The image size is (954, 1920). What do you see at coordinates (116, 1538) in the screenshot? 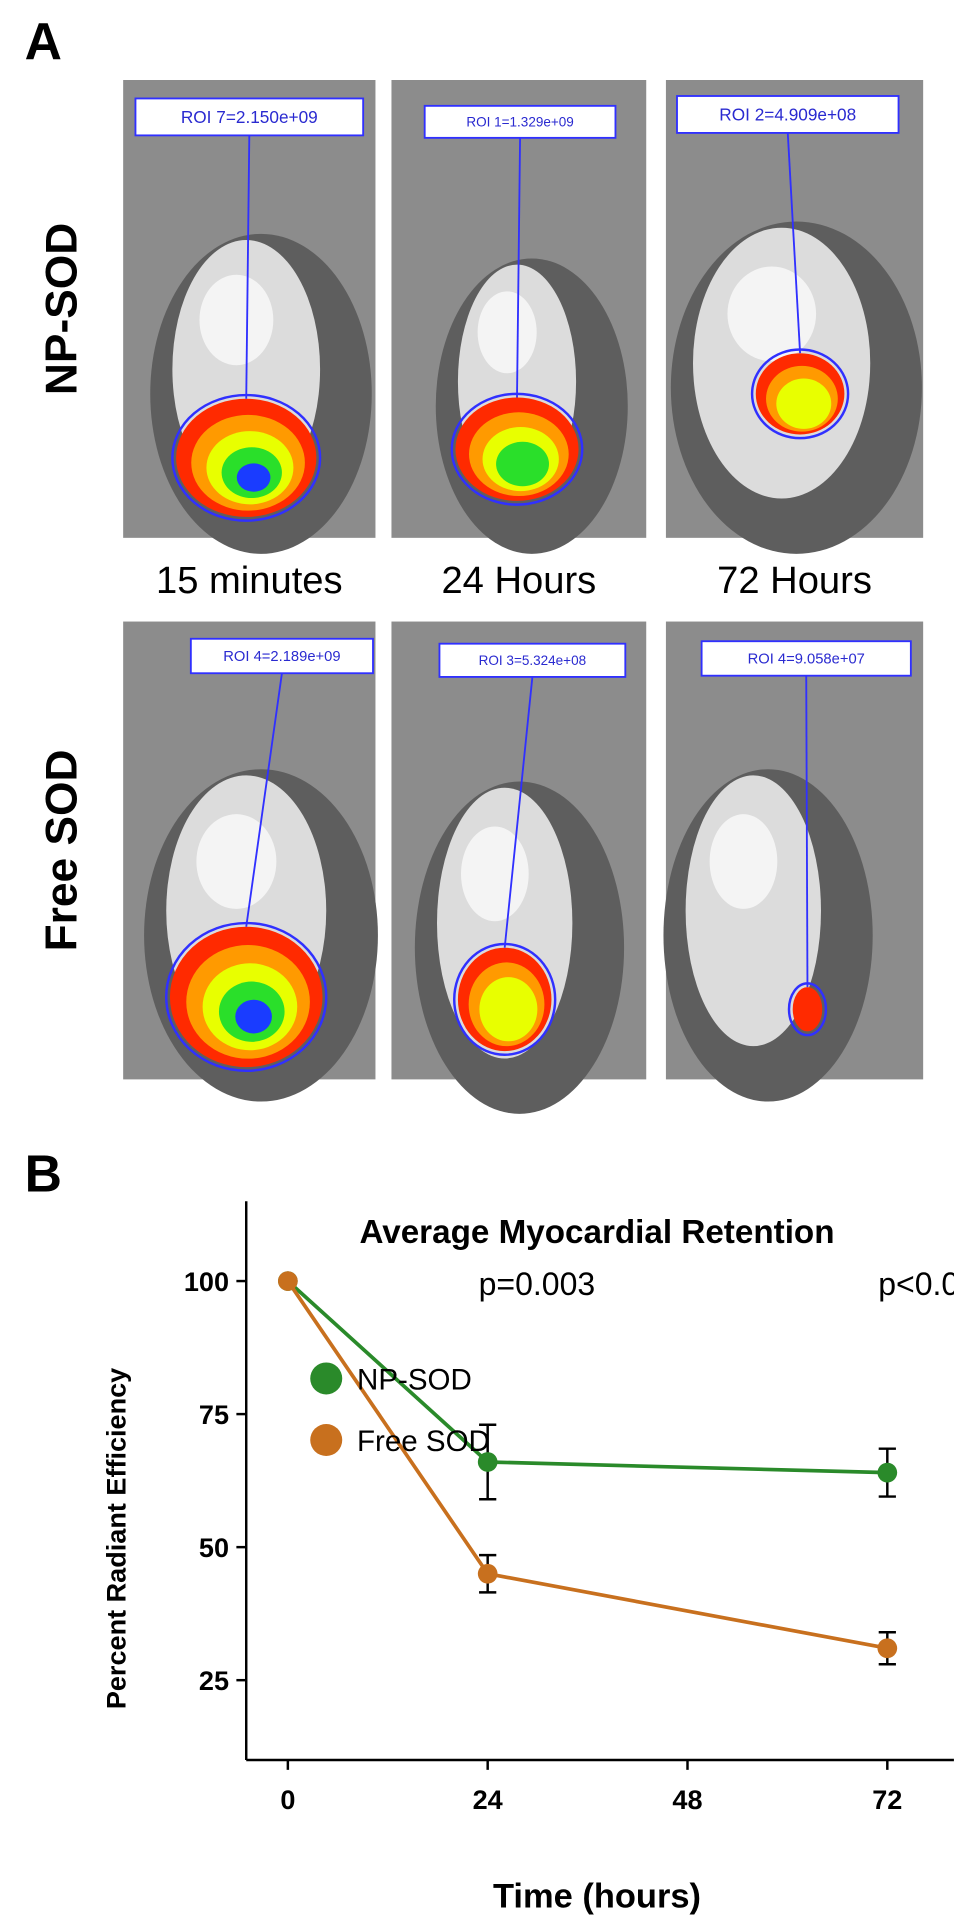
I see `y-axis-title: Percent Radiant Efficiency` at bounding box center [116, 1538].